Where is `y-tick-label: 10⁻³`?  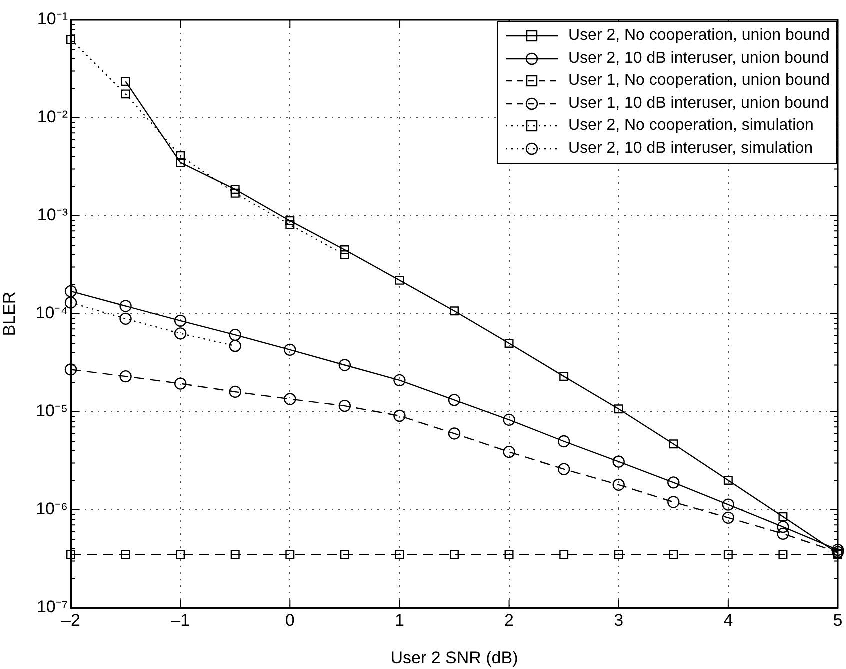
y-tick-label: 10⁻³ is located at coordinates (52, 215).